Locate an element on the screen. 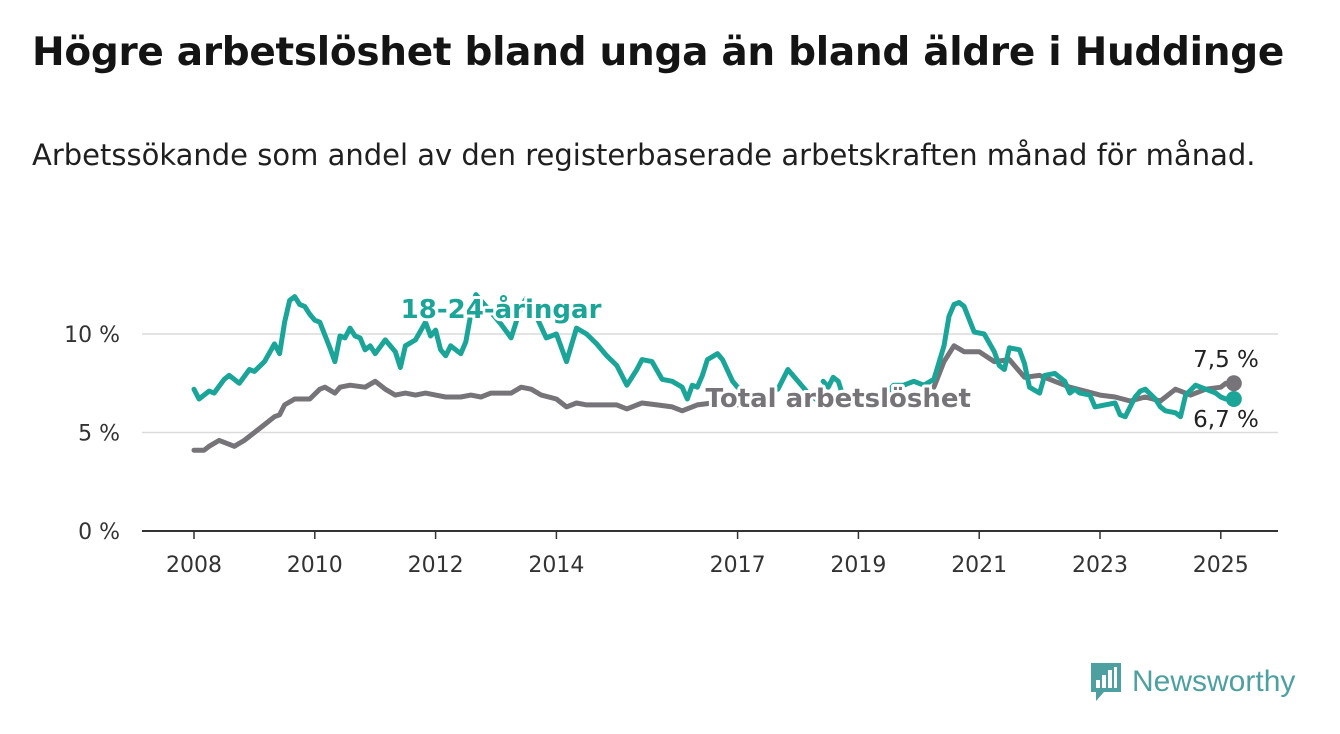 This screenshot has width=1340, height=734. series-label-halo-0: 18-24-åringar is located at coordinates (501, 309).